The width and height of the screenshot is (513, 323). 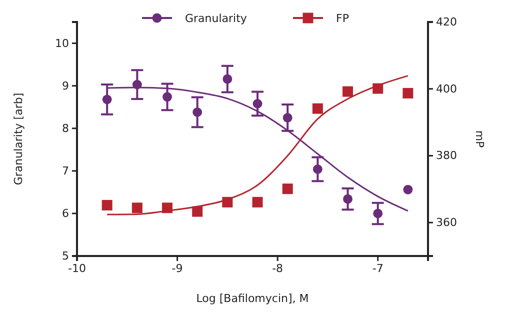 I want to click on x-axis-title: Log [Bafilomycin], M, so click(x=252, y=298).